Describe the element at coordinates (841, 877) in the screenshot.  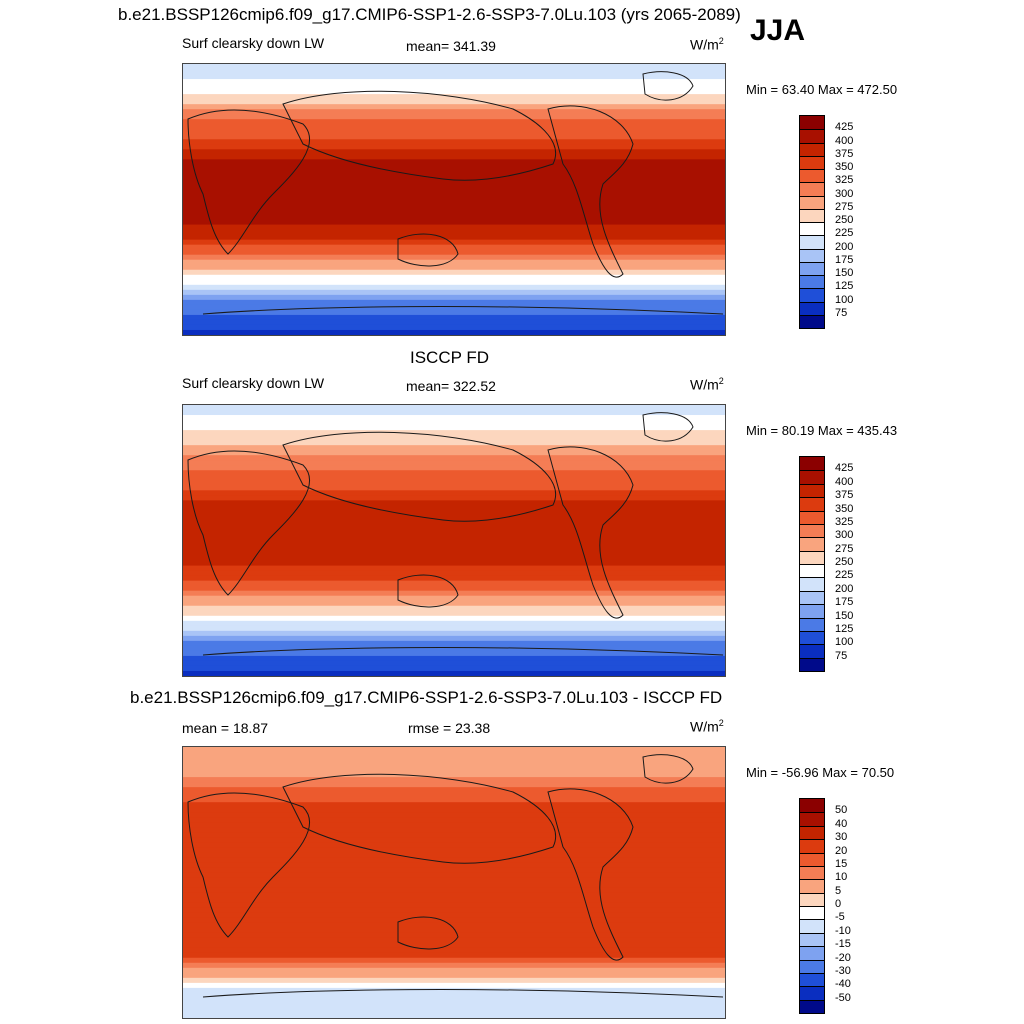
I see `colorbar-tick-label: 10` at that location.